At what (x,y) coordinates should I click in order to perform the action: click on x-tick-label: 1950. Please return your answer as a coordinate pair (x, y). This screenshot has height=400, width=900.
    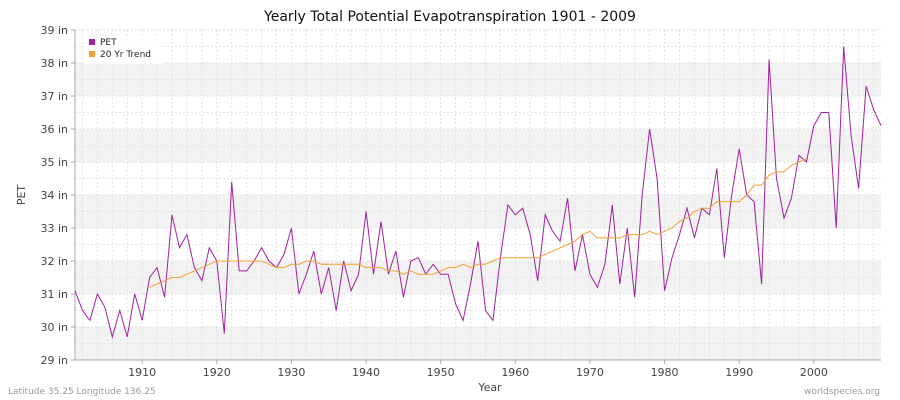
    Looking at the image, I should click on (441, 372).